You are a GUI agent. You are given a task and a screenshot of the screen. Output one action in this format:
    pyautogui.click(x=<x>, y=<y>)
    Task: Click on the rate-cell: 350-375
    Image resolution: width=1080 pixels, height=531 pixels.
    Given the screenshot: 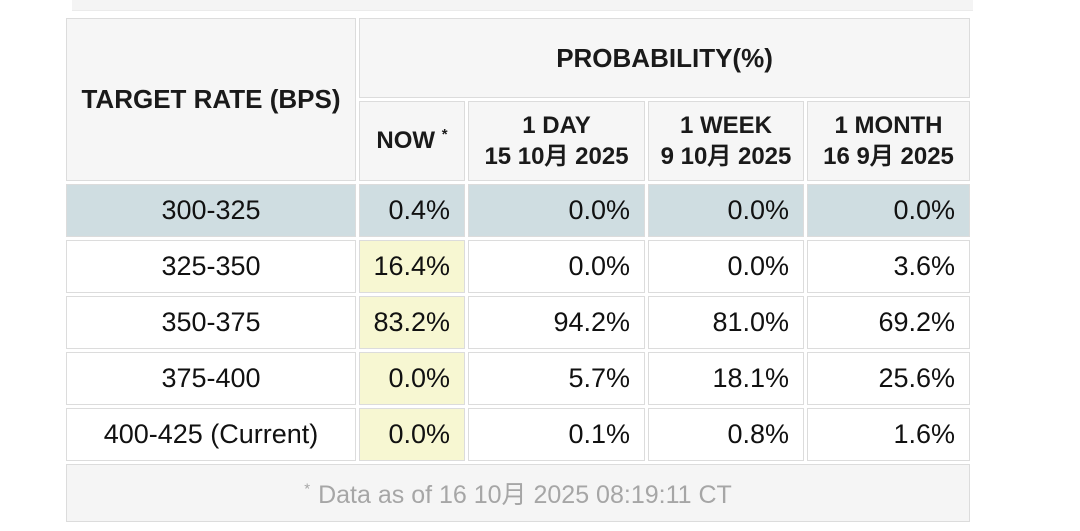 What is the action you would take?
    pyautogui.click(x=211, y=322)
    